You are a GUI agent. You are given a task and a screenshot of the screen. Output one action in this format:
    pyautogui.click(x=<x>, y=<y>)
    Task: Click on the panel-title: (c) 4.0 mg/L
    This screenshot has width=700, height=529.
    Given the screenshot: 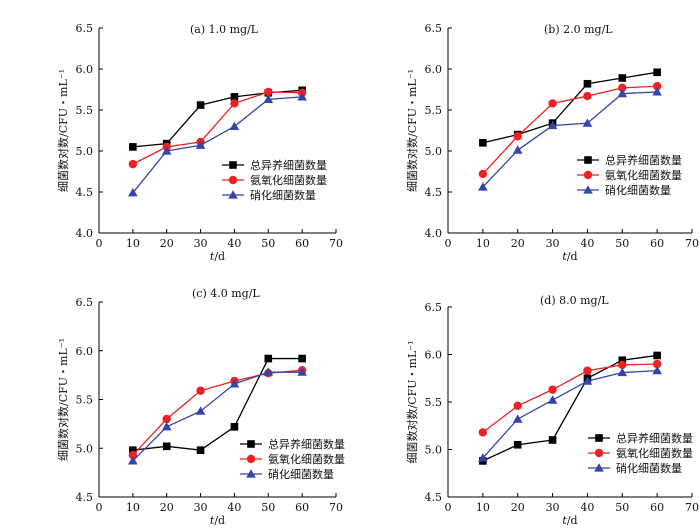 What is the action you would take?
    pyautogui.click(x=226, y=293)
    